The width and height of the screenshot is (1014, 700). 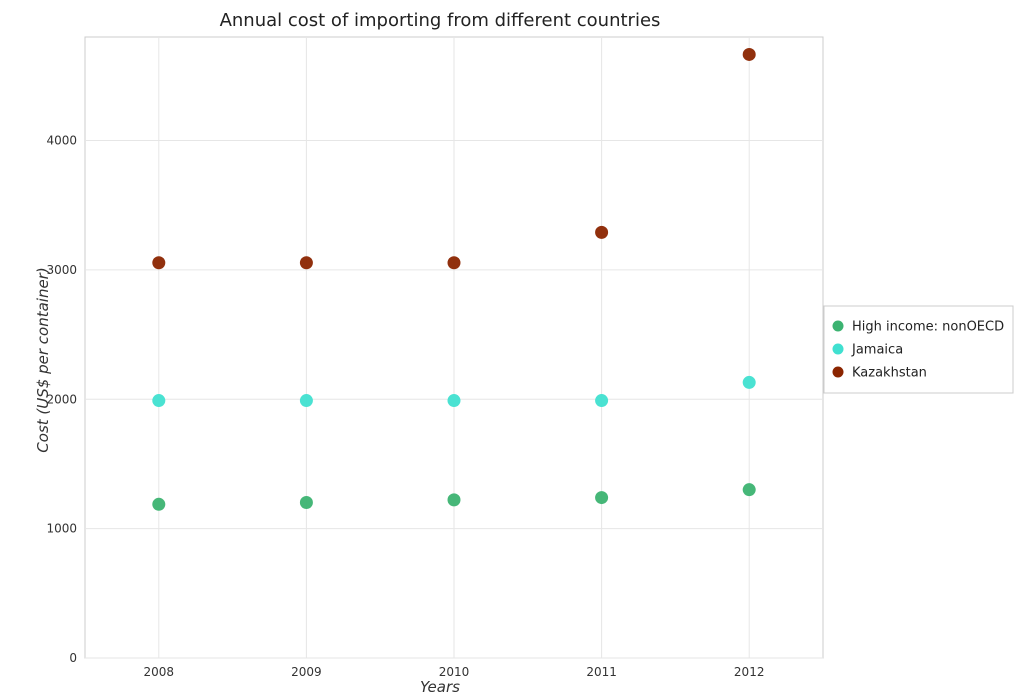 What do you see at coordinates (454, 391) in the screenshot?
I see `series-jamaica` at bounding box center [454, 391].